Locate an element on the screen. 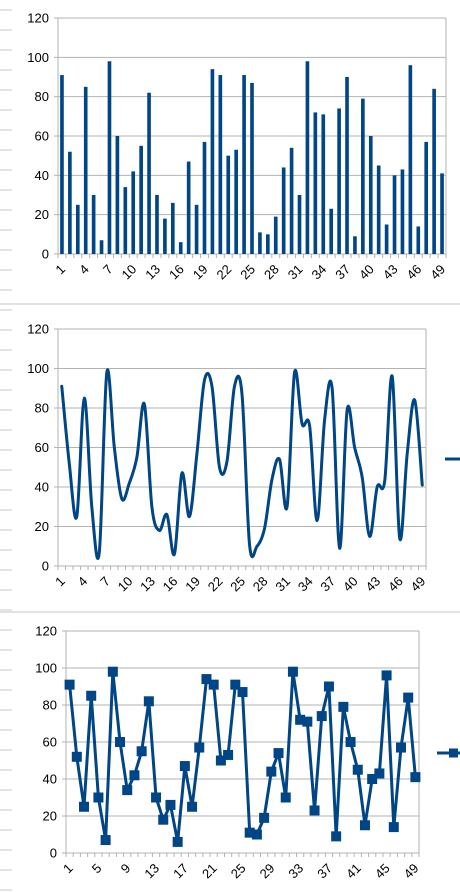 Image resolution: width=460 pixels, height=892 pixels. x-tick-label: 33 is located at coordinates (295, 871).